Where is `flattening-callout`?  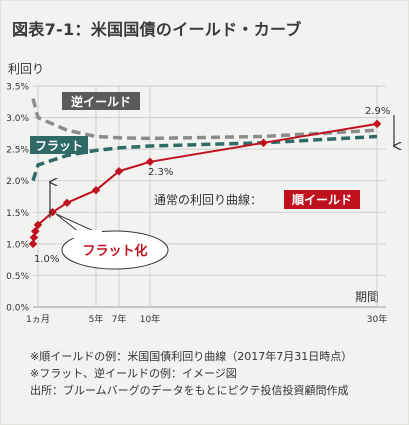
flattening-callout is located at coordinates (115, 250).